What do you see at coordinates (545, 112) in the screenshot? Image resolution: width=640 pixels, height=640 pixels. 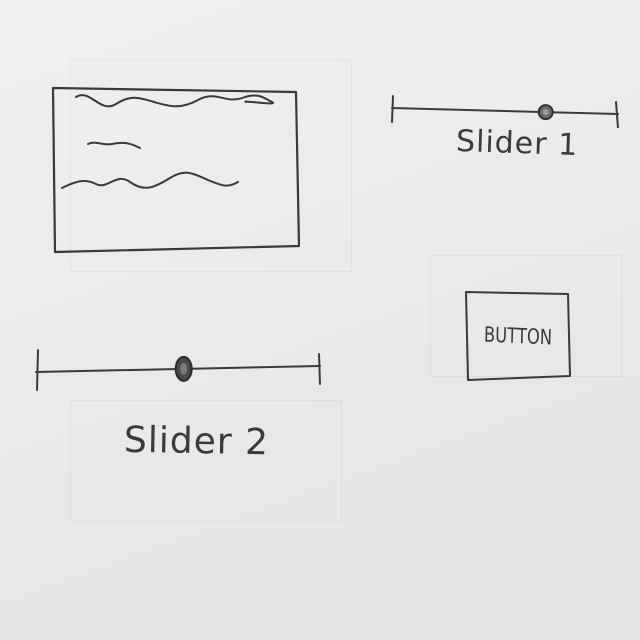 I see `slider-1-thumb` at bounding box center [545, 112].